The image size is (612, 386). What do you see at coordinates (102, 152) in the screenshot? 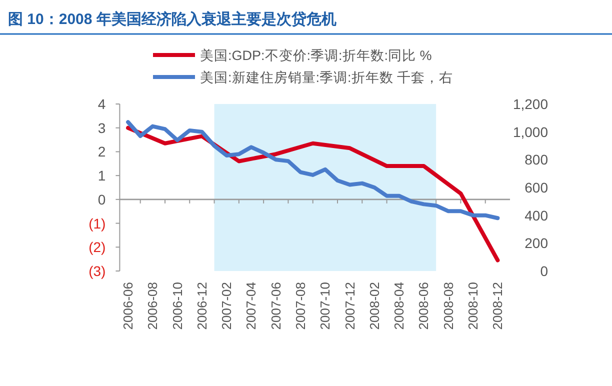
I see `y-tick-label: 2` at bounding box center [102, 152].